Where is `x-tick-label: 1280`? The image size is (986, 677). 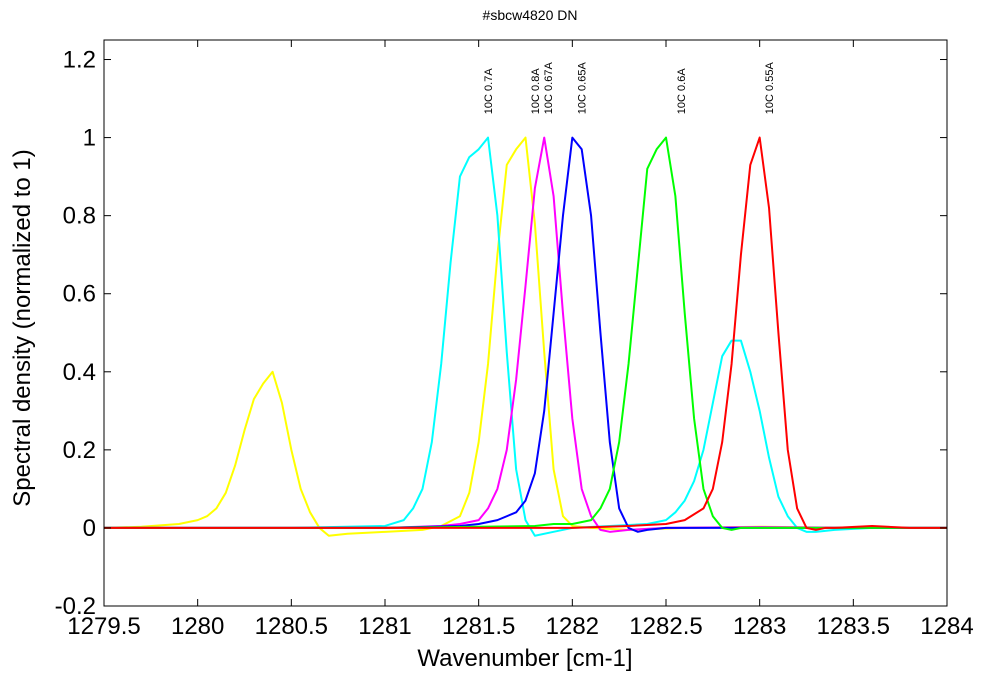
x-tick-label: 1280 is located at coordinates (197, 626).